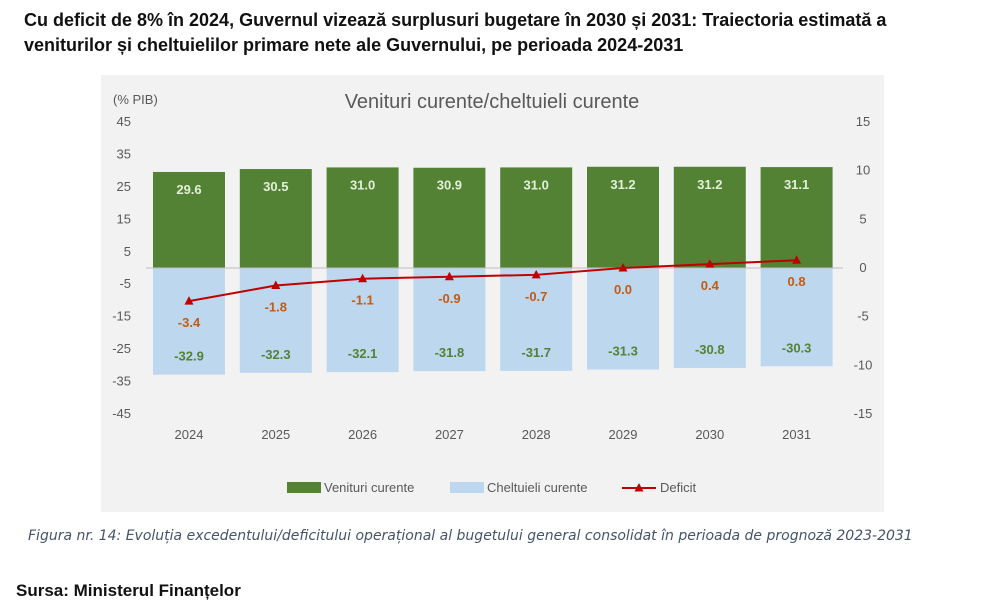  What do you see at coordinates (678, 487) in the screenshot?
I see `legend-label-deficit: Deficit` at bounding box center [678, 487].